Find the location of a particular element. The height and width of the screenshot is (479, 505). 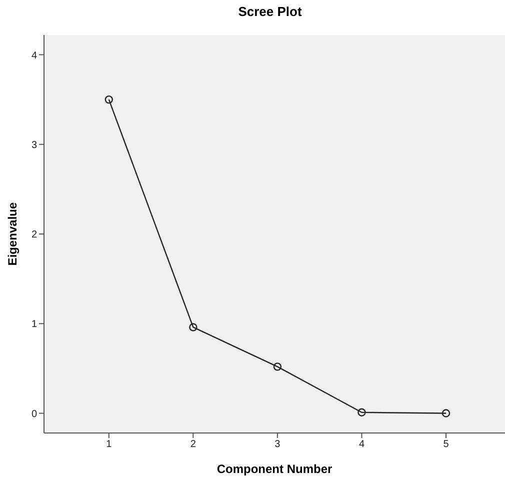

x-tick-label: 2 is located at coordinates (193, 444).